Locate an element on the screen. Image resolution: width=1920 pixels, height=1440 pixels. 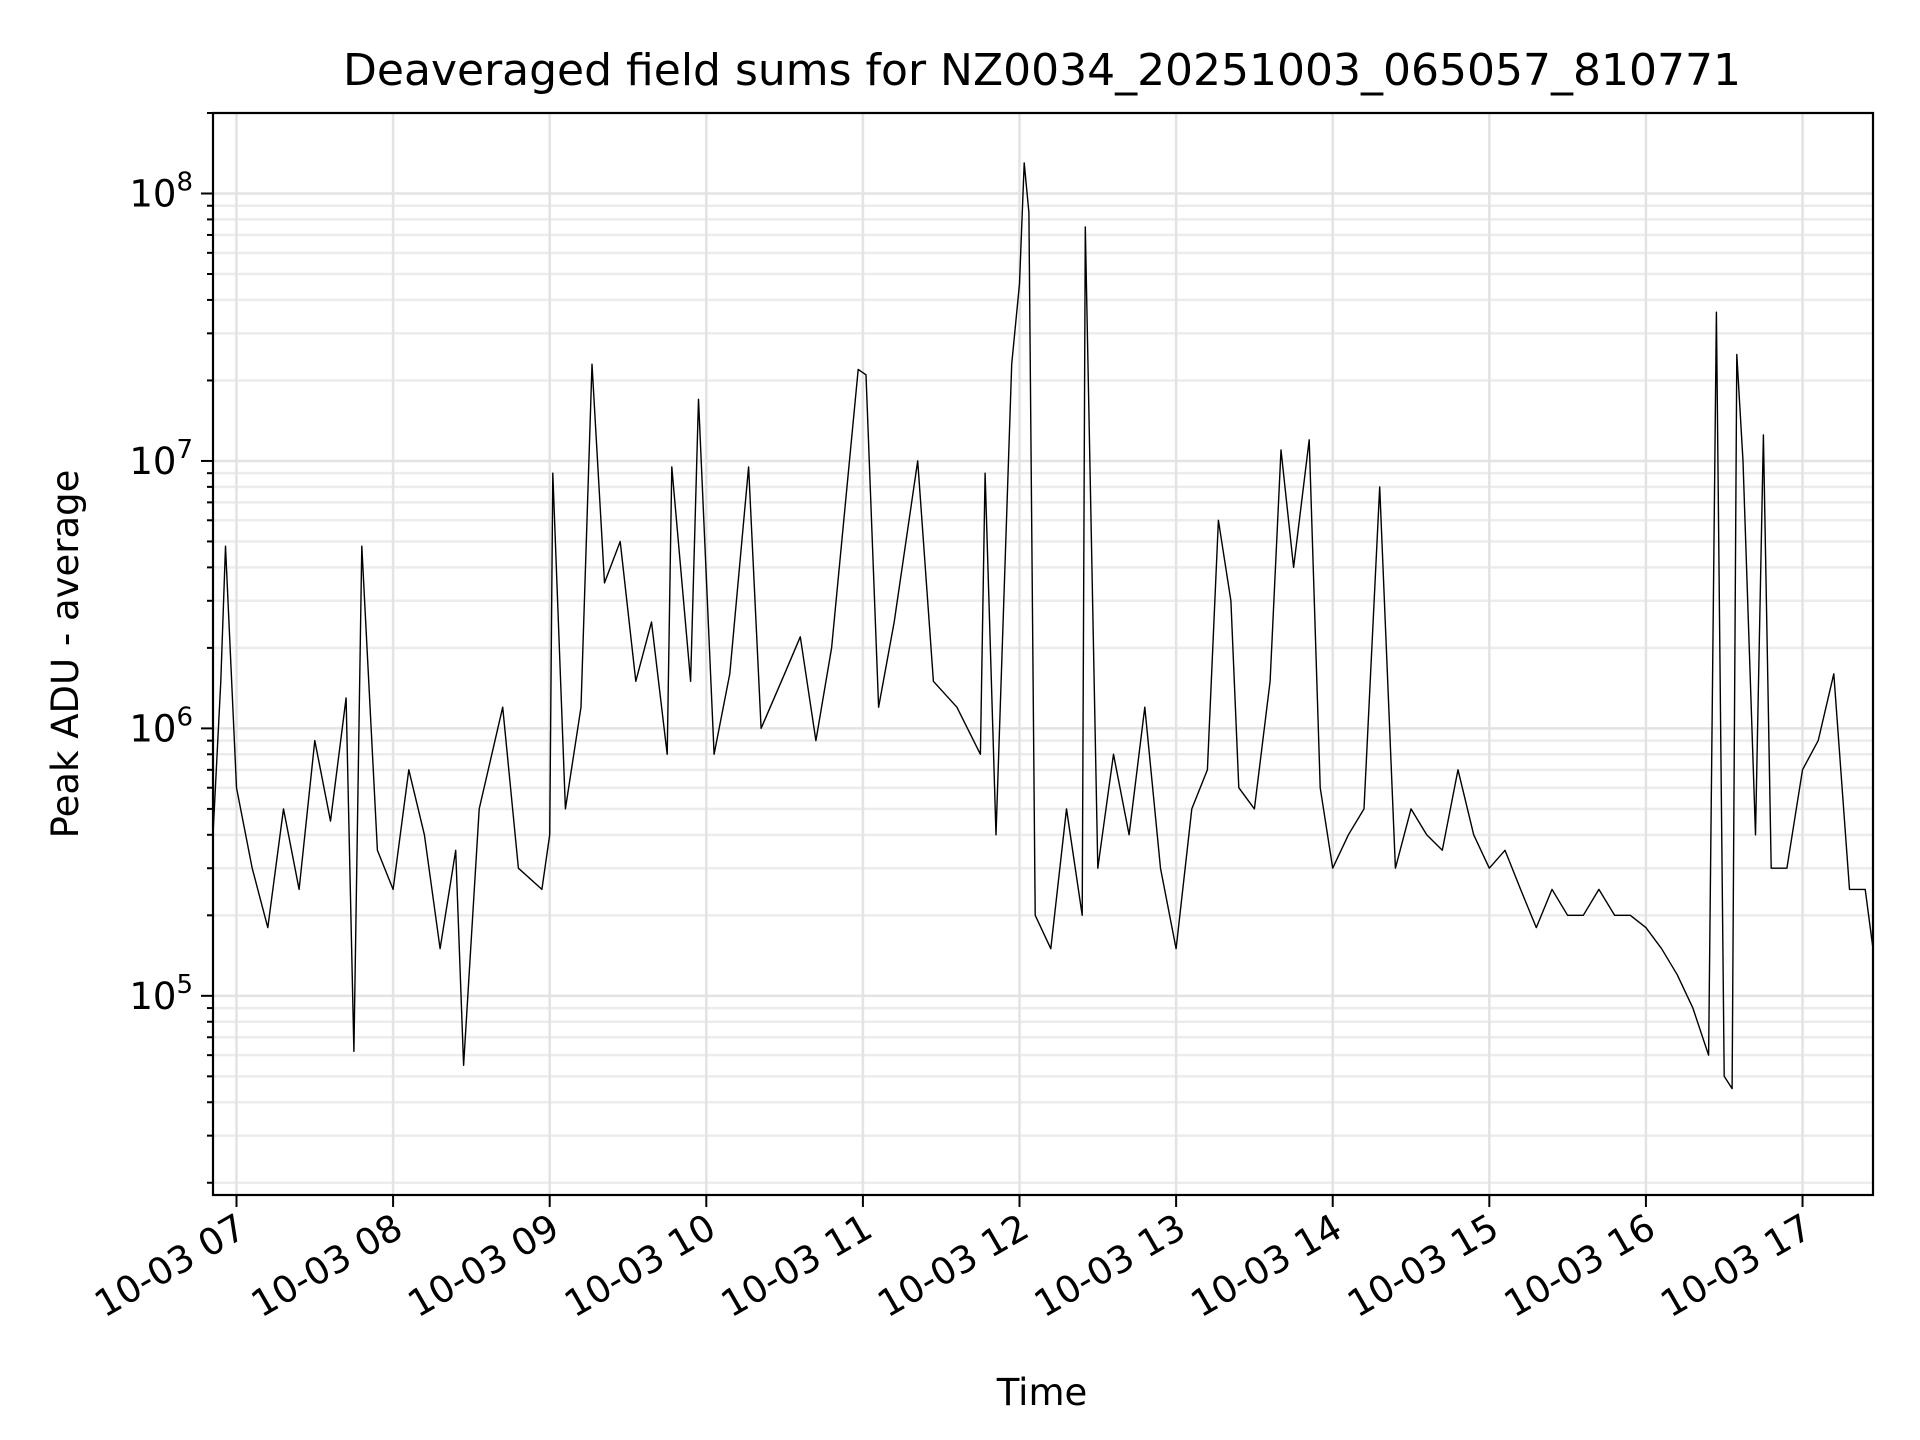
y-tick-label: 105 is located at coordinates (161, 994).